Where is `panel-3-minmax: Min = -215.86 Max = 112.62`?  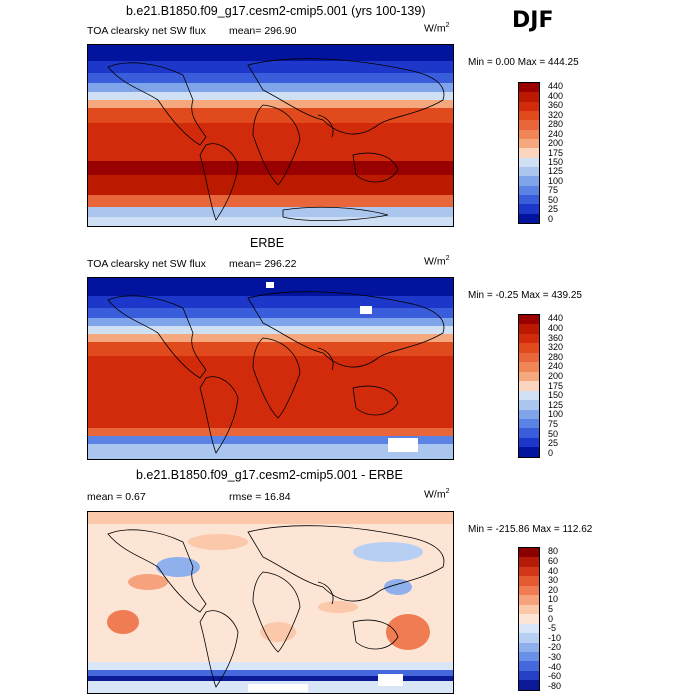
panel-3-minmax: Min = -215.86 Max = 112.62 is located at coordinates (530, 529).